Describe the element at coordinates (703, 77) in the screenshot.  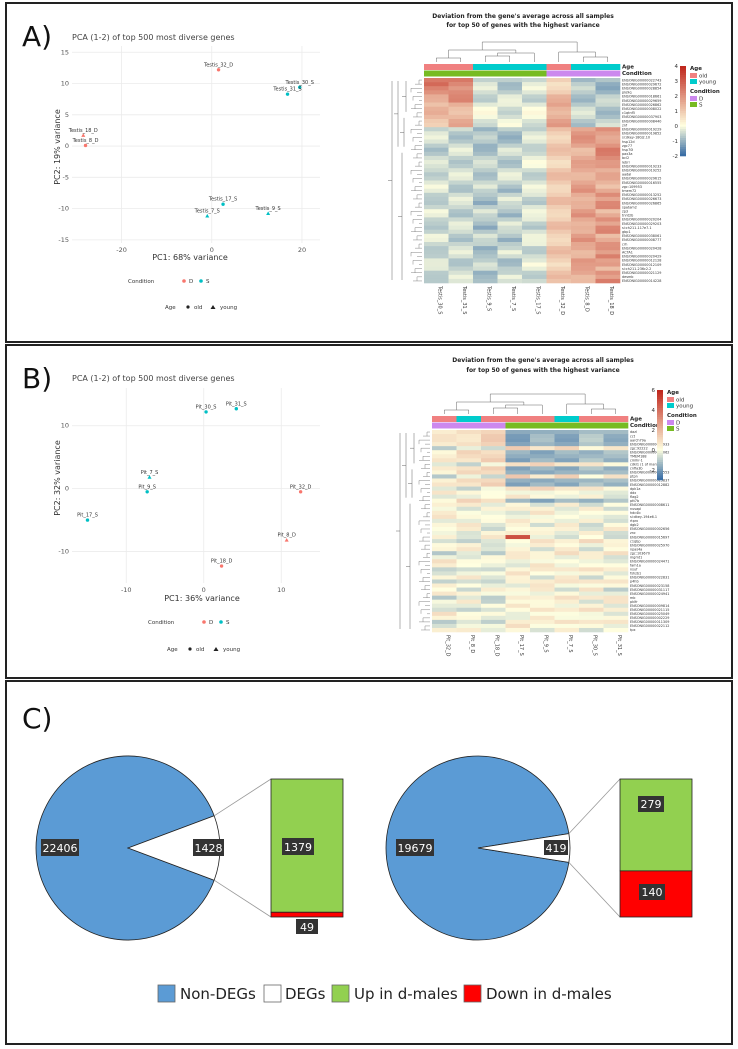
I see `hm-a-legend-old: old` at that location.